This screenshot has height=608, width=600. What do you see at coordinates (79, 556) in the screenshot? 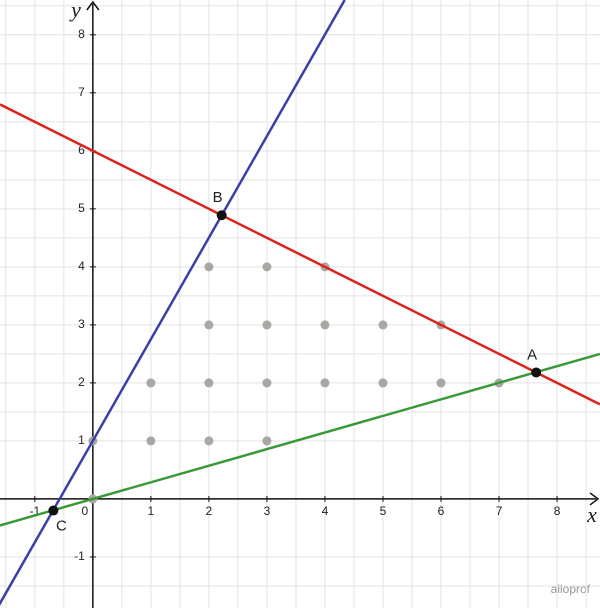
I see `y-tick-label: -1` at bounding box center [79, 556].